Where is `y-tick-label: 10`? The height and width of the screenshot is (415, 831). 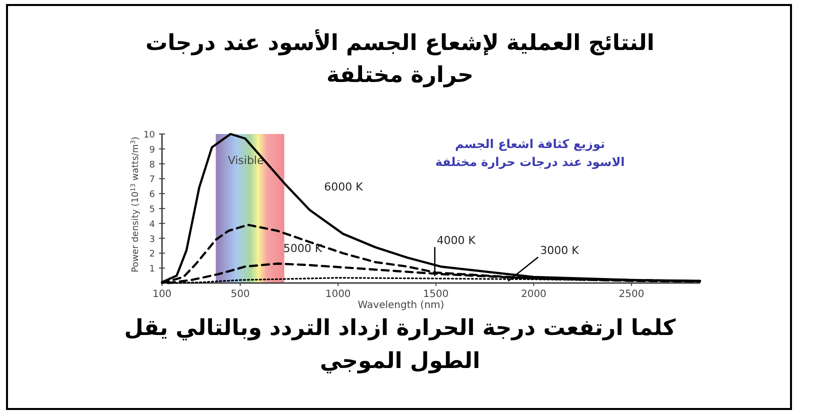
y-tick-label: 10 is located at coordinates (150, 135).